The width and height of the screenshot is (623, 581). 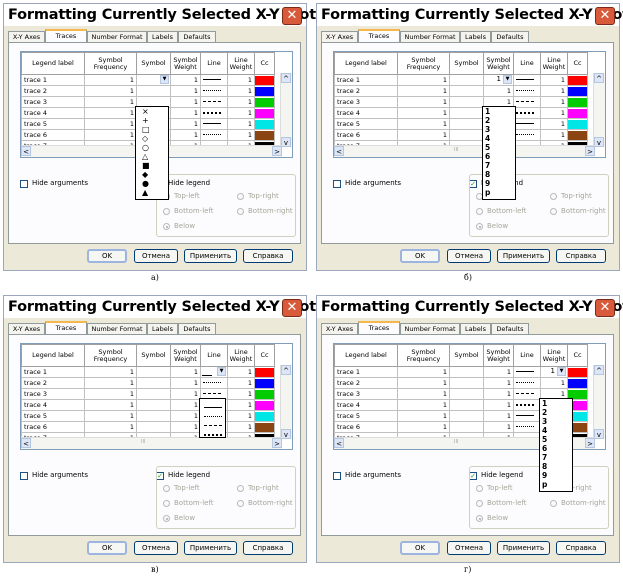 I want to click on legend-label-cell: trace 5, so click(x=53, y=416).